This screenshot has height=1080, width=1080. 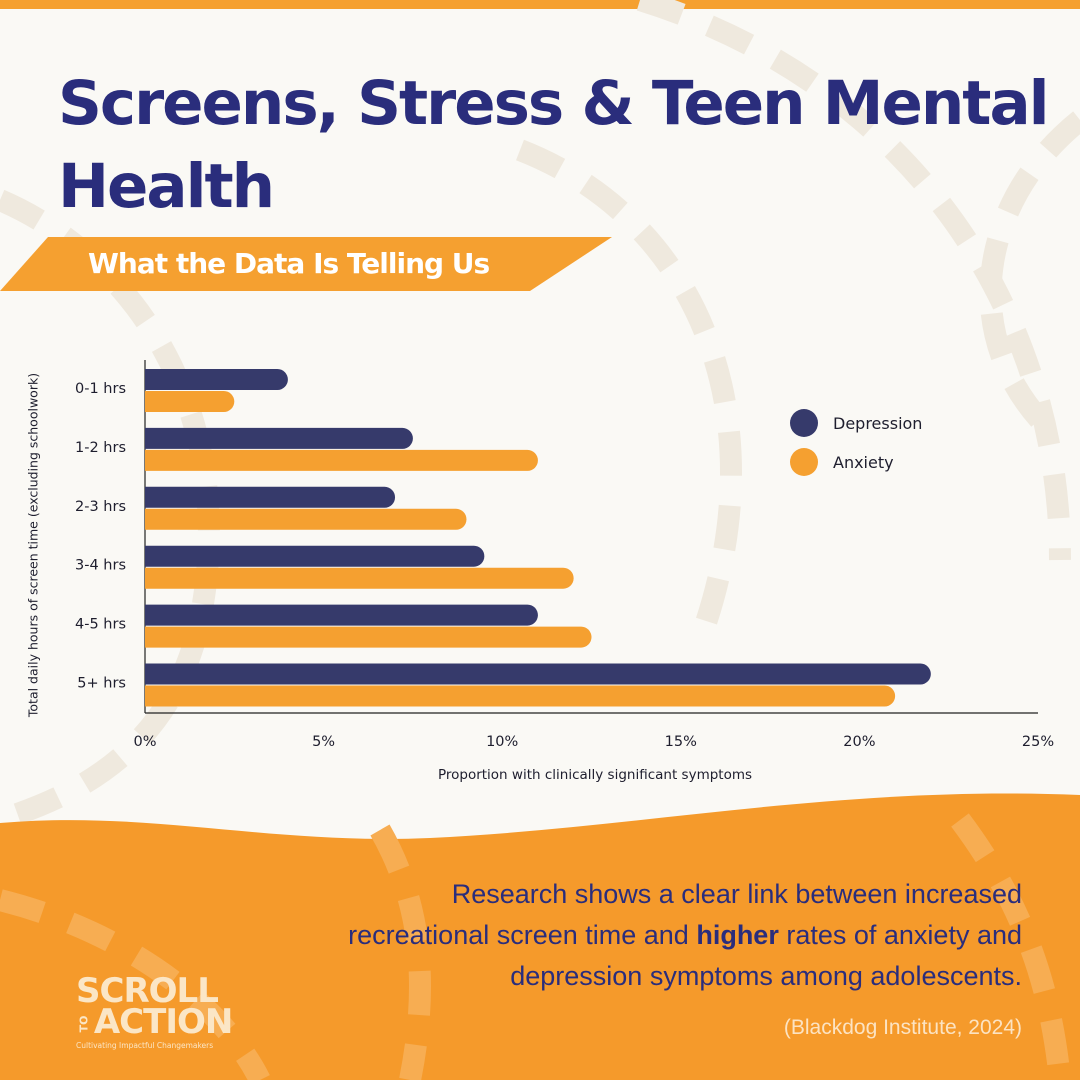 I want to click on legend-item-depression: Depression, so click(x=856, y=423).